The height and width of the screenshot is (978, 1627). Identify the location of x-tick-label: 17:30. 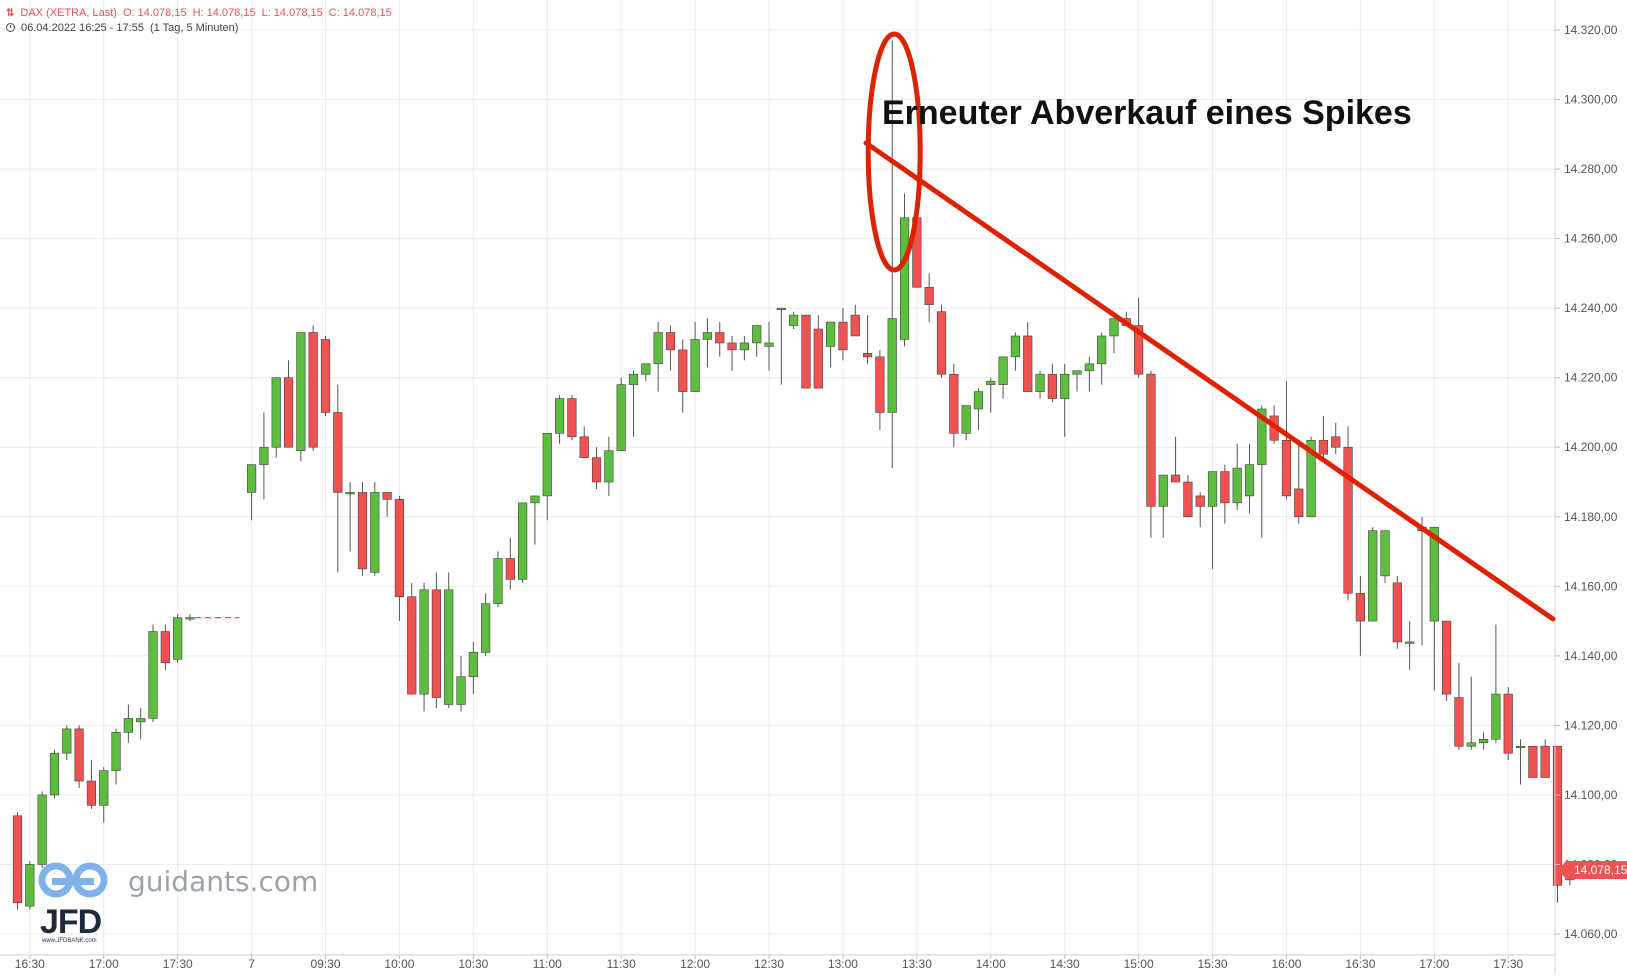
(178, 964).